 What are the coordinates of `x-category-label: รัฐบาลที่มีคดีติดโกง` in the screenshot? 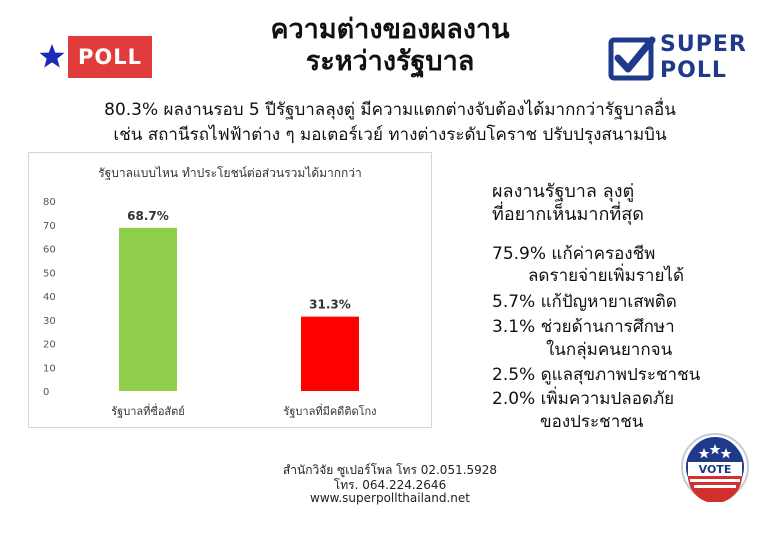 It's located at (329, 410).